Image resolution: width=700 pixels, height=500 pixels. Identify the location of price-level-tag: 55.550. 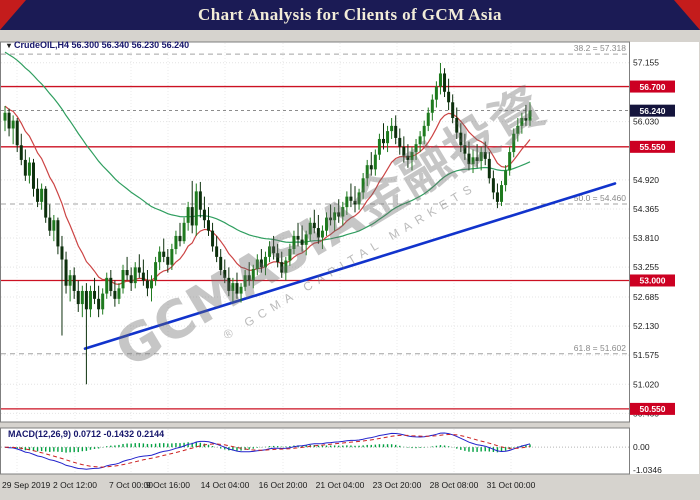
(652, 146).